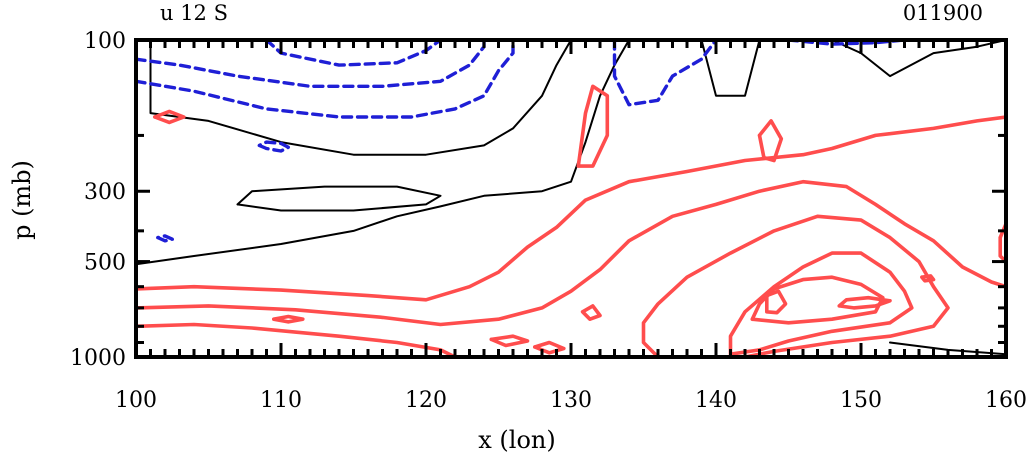 This screenshot has width=1030, height=461. I want to click on x-tick-label: 130, so click(571, 400).